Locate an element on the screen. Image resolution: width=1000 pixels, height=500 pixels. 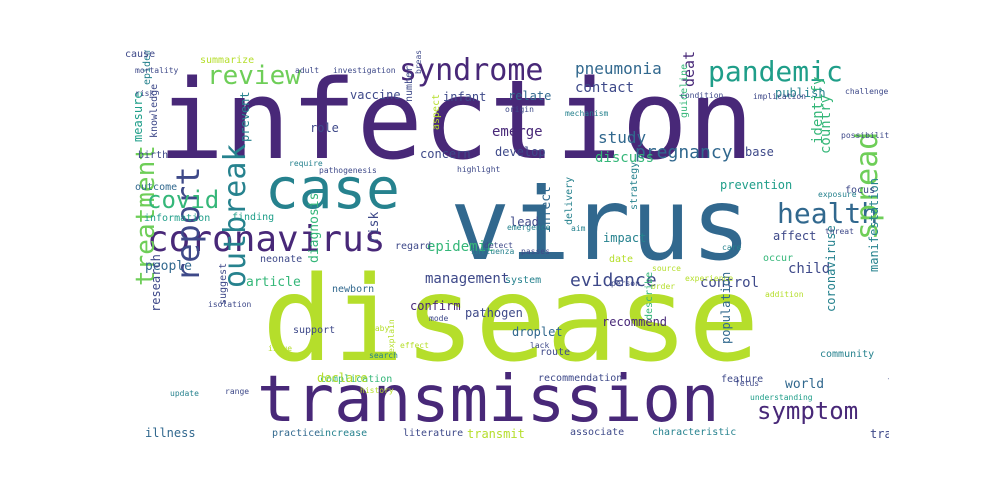
word-characteristic: characteristic is located at coordinates (694, 432).